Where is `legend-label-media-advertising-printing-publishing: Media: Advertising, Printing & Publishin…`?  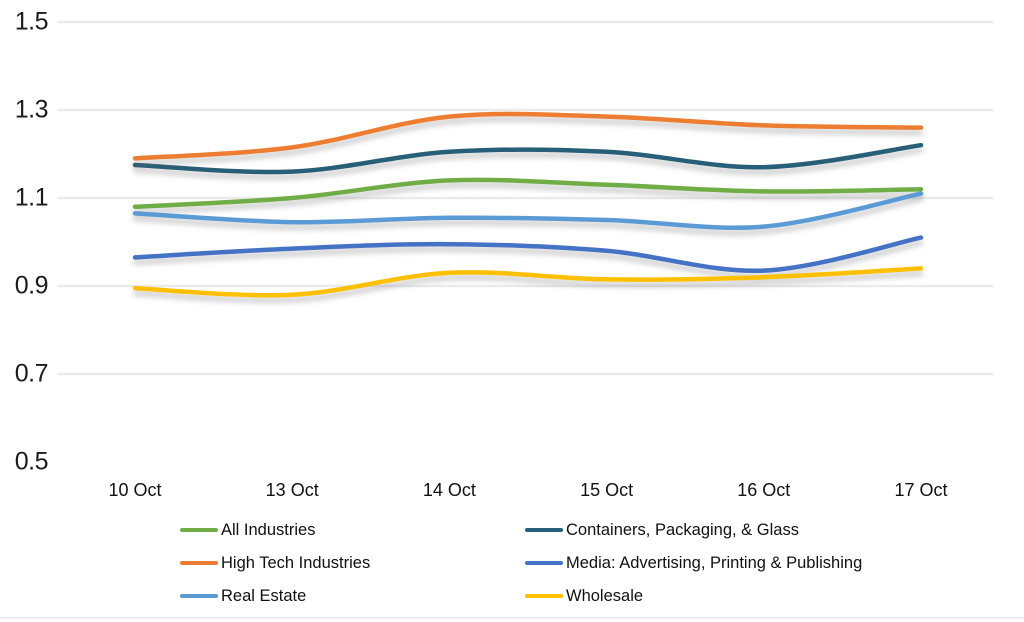 legend-label-media-advertising-printing-publishing: Media: Advertising, Printing & Publishin… is located at coordinates (714, 562).